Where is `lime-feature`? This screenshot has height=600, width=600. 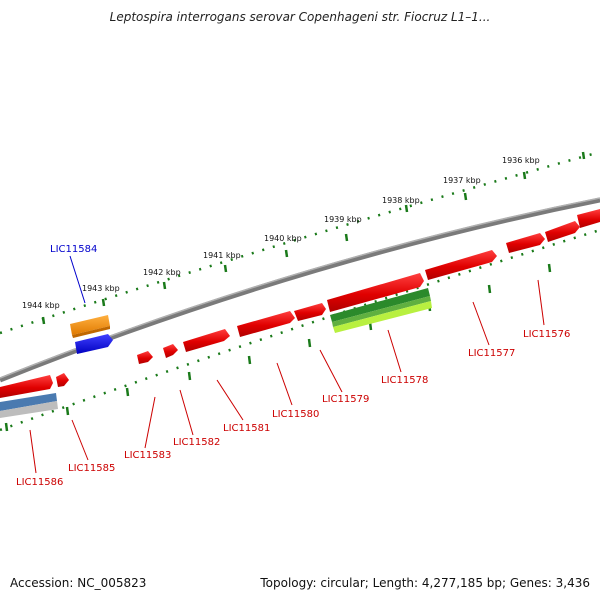 lime-feature is located at coordinates (382, 317).